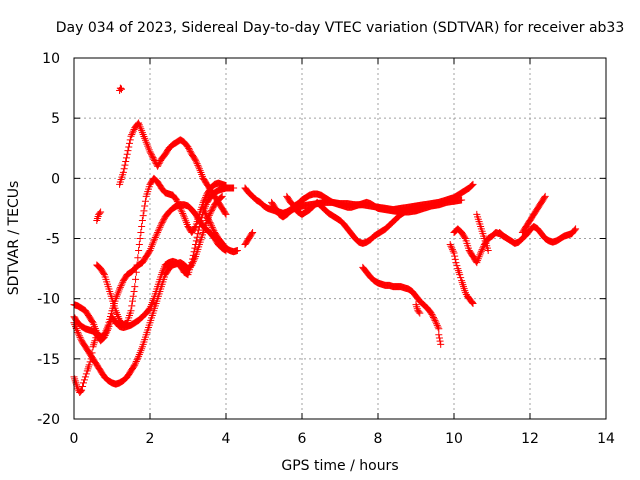 The image size is (640, 480). What do you see at coordinates (226, 439) in the screenshot?
I see `x-tick-label: 4` at bounding box center [226, 439].